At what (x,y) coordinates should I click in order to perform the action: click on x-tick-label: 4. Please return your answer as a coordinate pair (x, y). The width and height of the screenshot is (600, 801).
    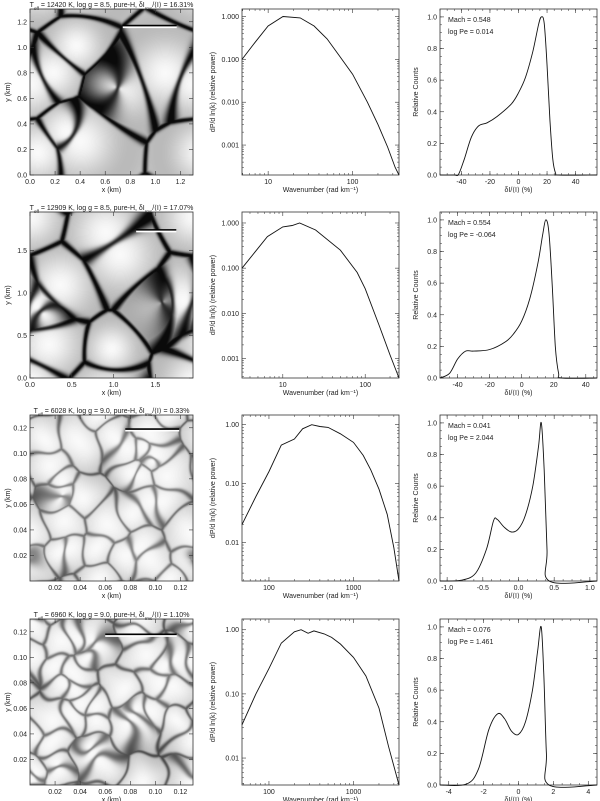
    Looking at the image, I should click on (588, 792).